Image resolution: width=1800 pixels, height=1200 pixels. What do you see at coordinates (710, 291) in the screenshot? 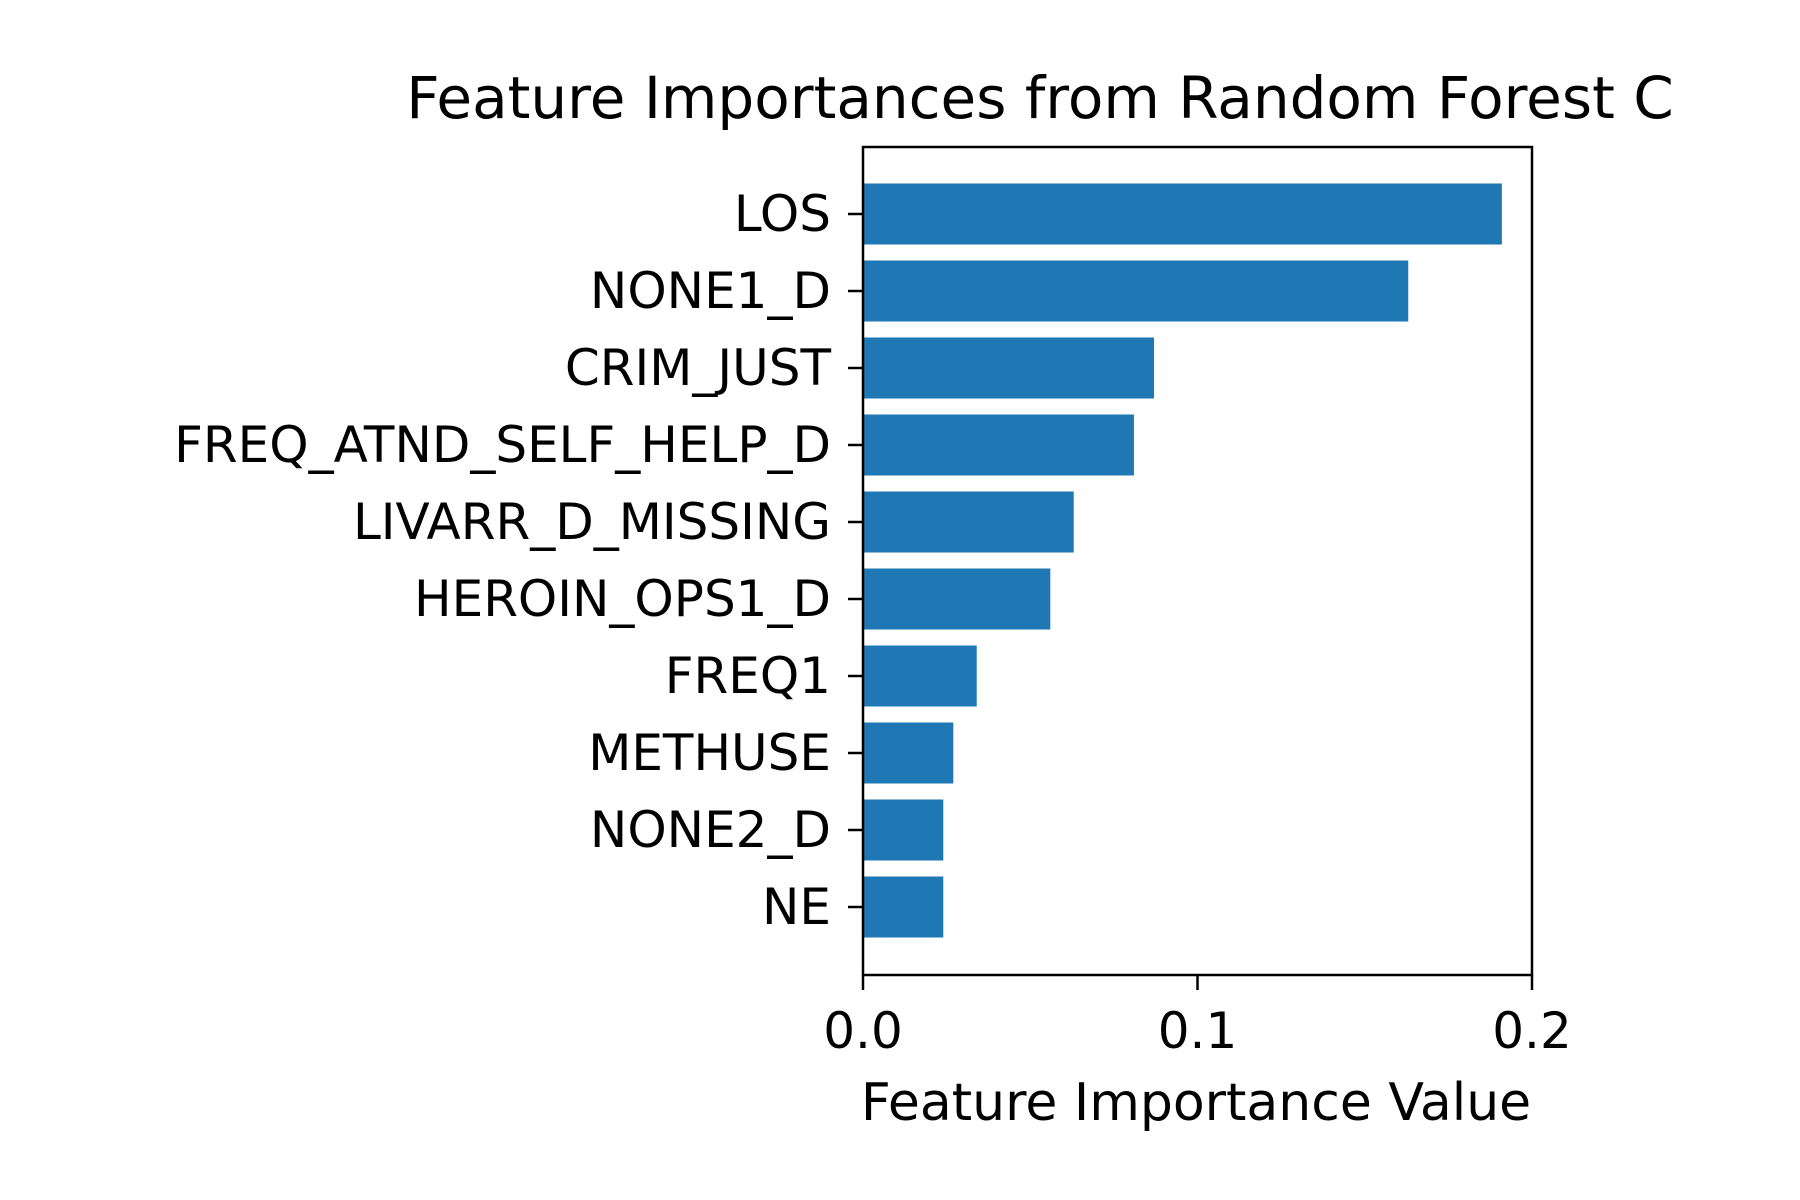
I see `y-tick-label: NONE1_D` at bounding box center [710, 291].